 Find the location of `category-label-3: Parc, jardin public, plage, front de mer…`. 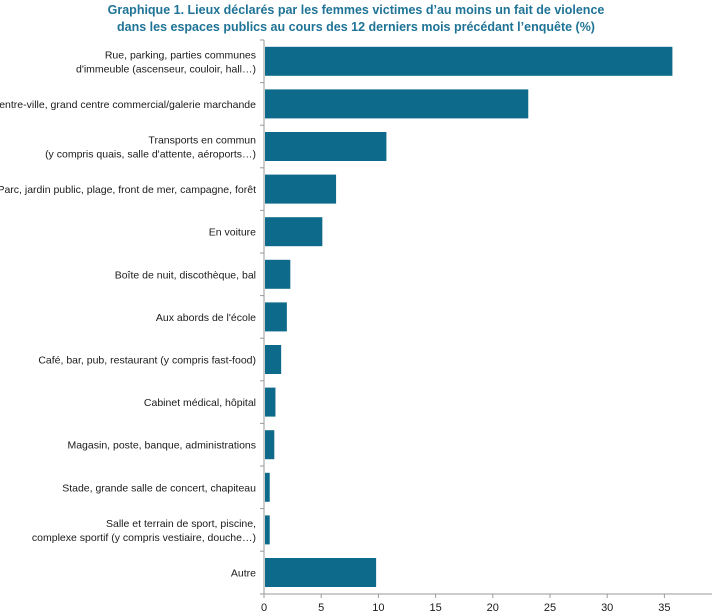

category-label-3: Parc, jardin public, plage, front de mer… is located at coordinates (128, 190).